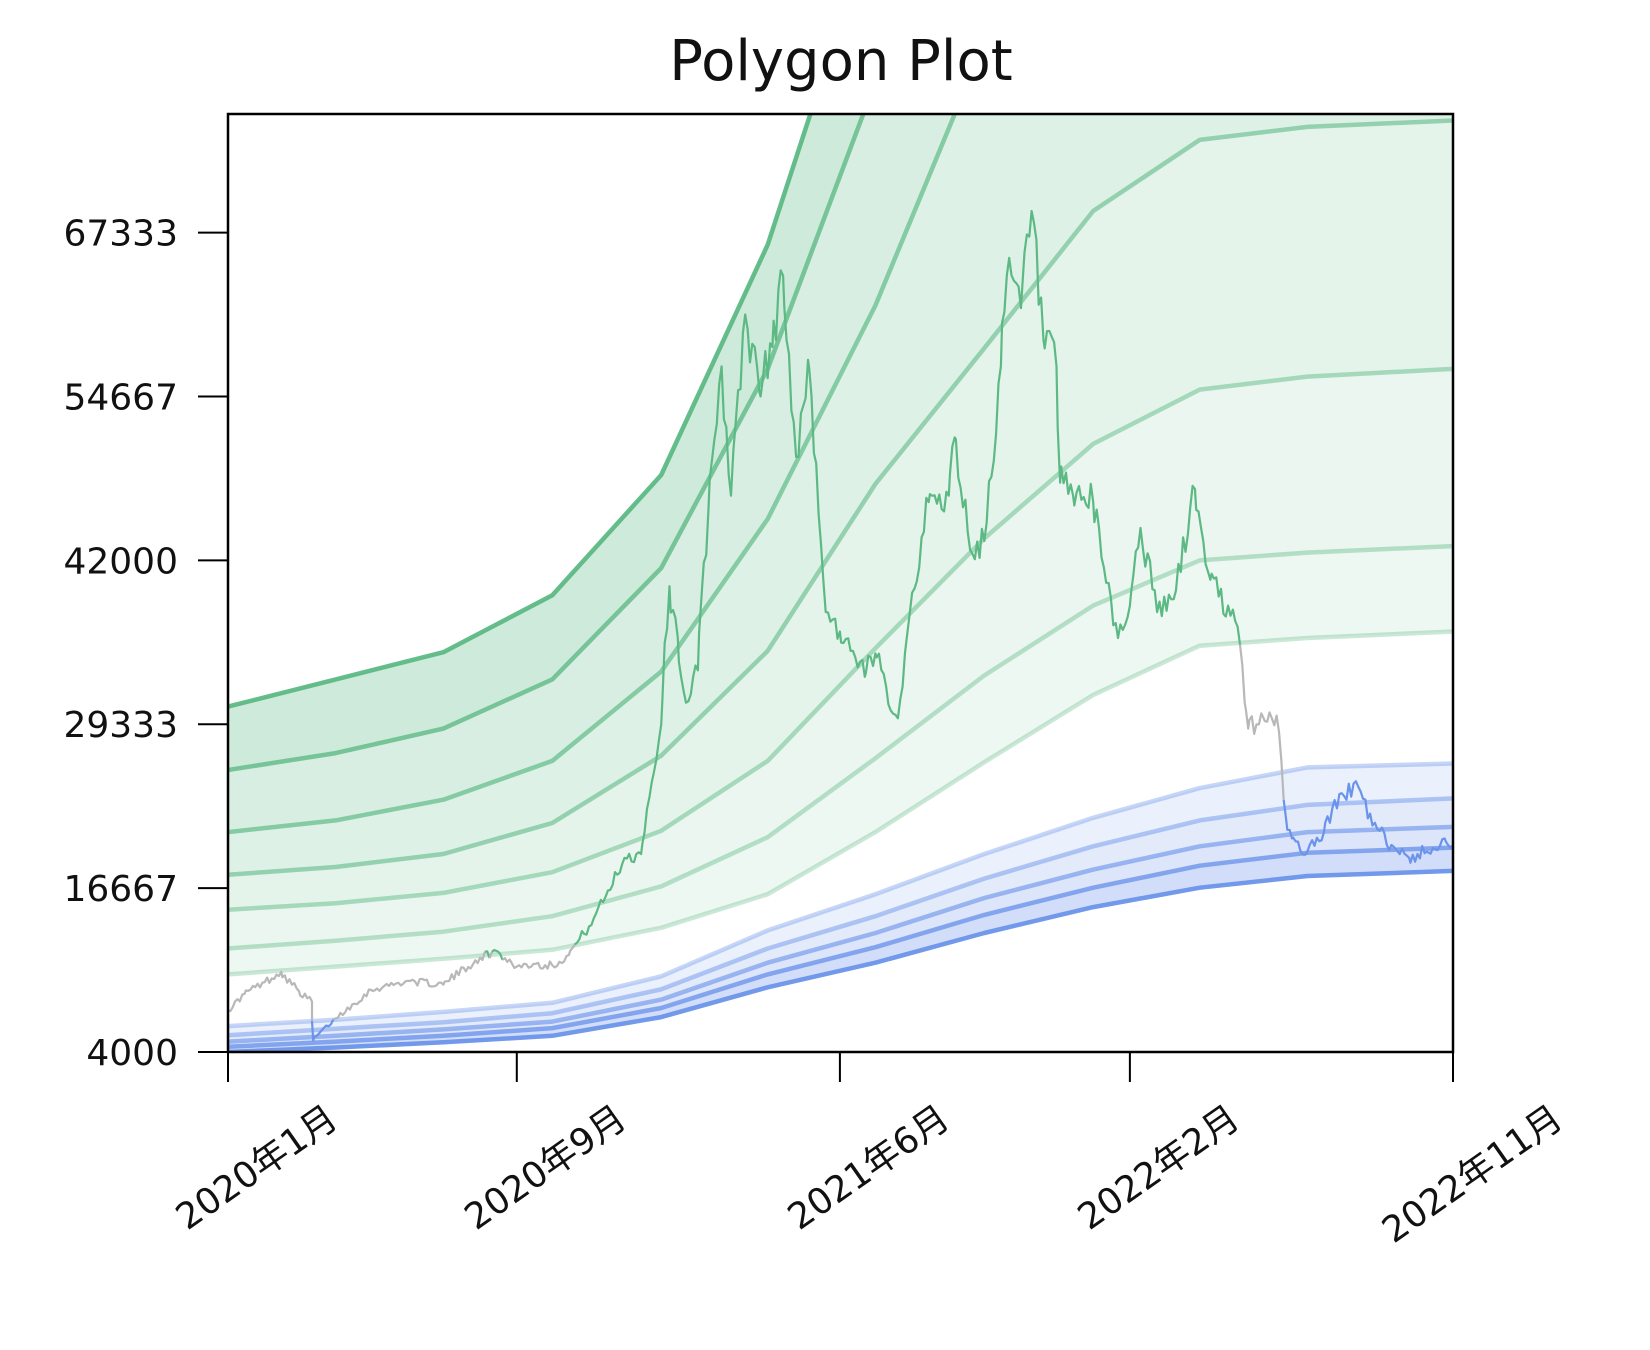  I want to click on x-tick-label: 2020年9月, so click(546, 1168).